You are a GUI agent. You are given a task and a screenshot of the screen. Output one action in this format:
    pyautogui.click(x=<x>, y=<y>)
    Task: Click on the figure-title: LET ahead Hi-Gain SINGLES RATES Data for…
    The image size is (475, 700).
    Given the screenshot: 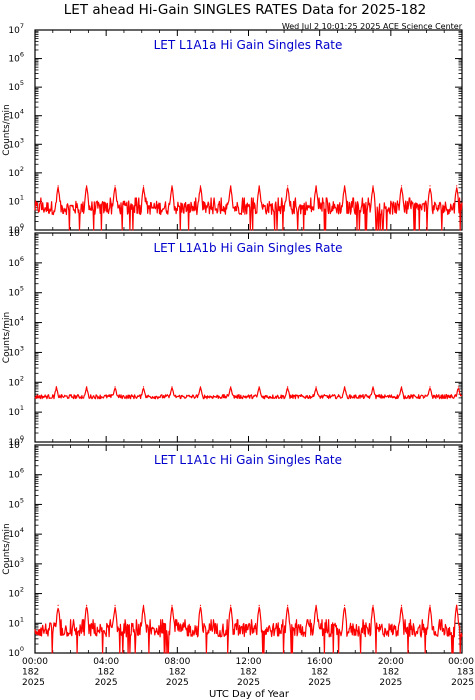 What is the action you would take?
    pyautogui.click(x=245, y=10)
    